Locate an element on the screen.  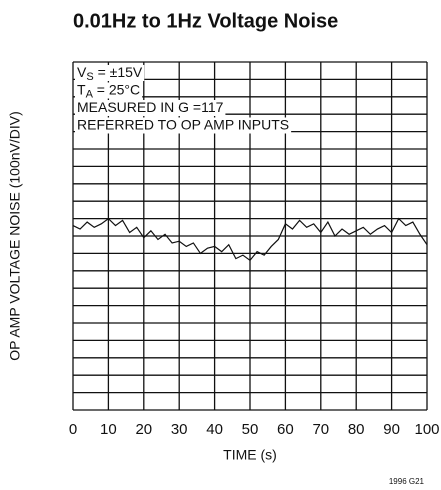
annotation: REFERRED TO OP AMP INPUTS is located at coordinates (183, 124).